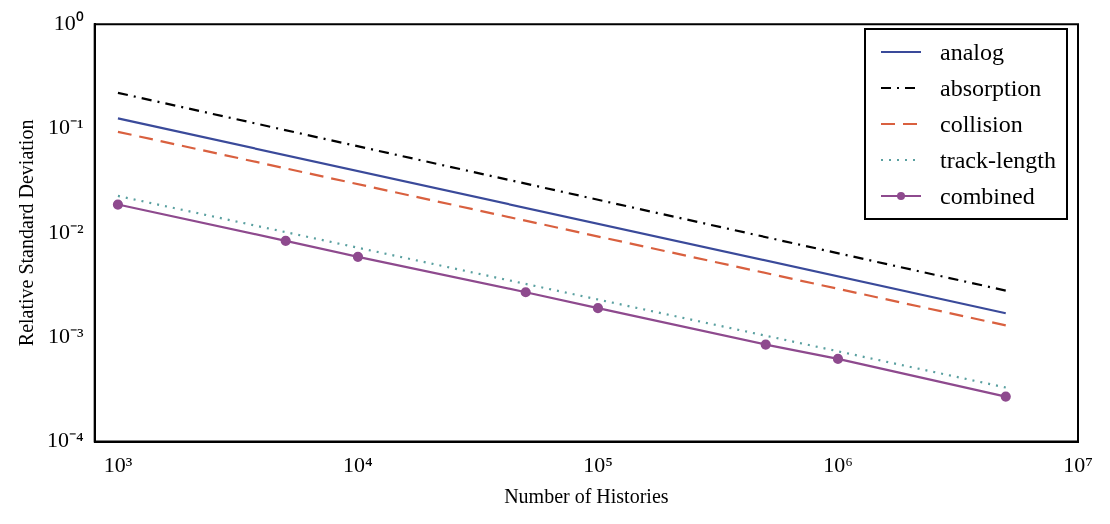  I want to click on x-tick-label: 10⁴, so click(358, 464).